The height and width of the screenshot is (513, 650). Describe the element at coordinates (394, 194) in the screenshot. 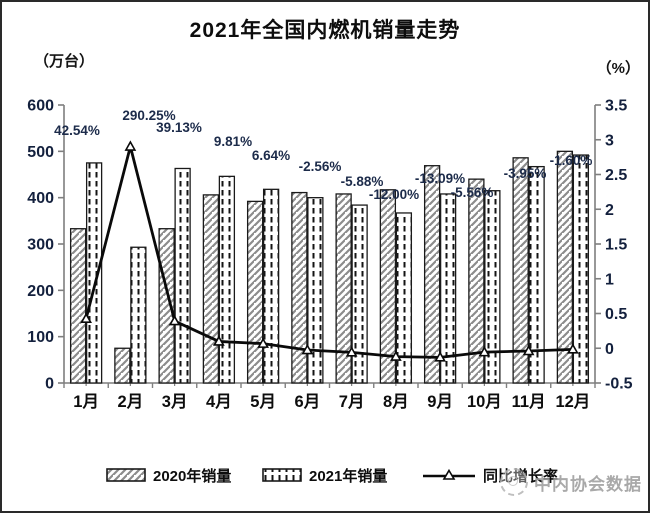

I see `growth-label-8月: -12.00%` at that location.